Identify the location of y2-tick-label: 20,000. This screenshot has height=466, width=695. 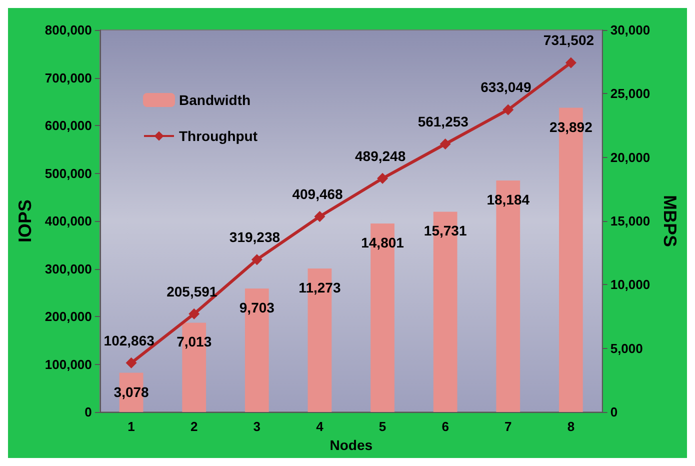
(630, 157).